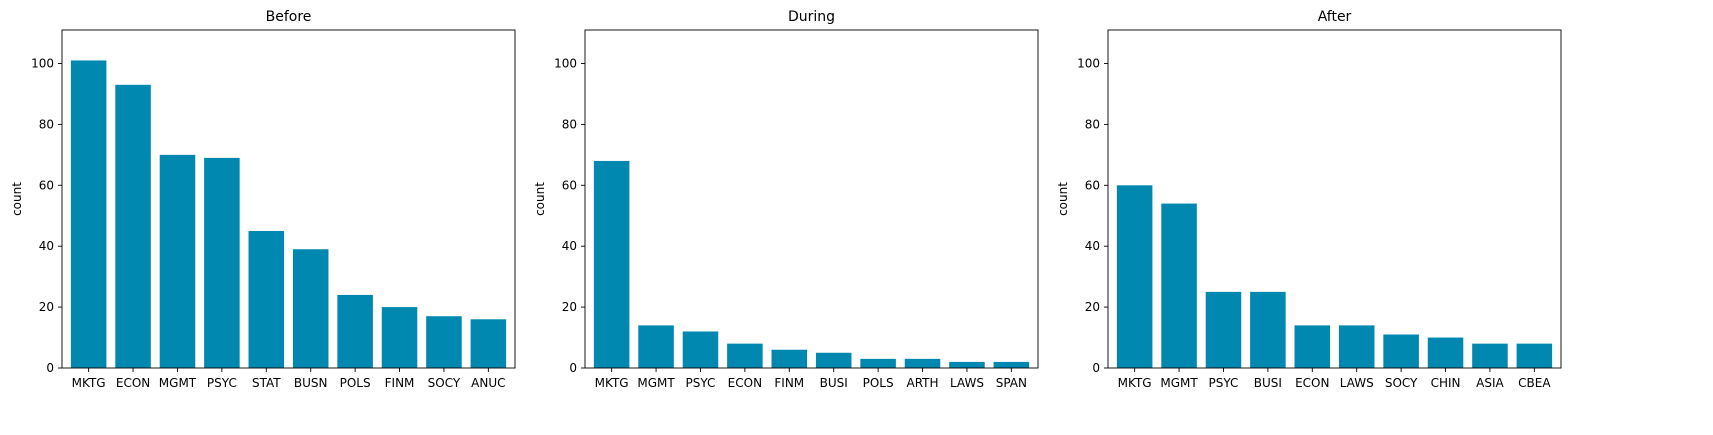 The width and height of the screenshot is (1713, 435). I want to click on during-xtick-label-mgmt: MGMT, so click(656, 383).